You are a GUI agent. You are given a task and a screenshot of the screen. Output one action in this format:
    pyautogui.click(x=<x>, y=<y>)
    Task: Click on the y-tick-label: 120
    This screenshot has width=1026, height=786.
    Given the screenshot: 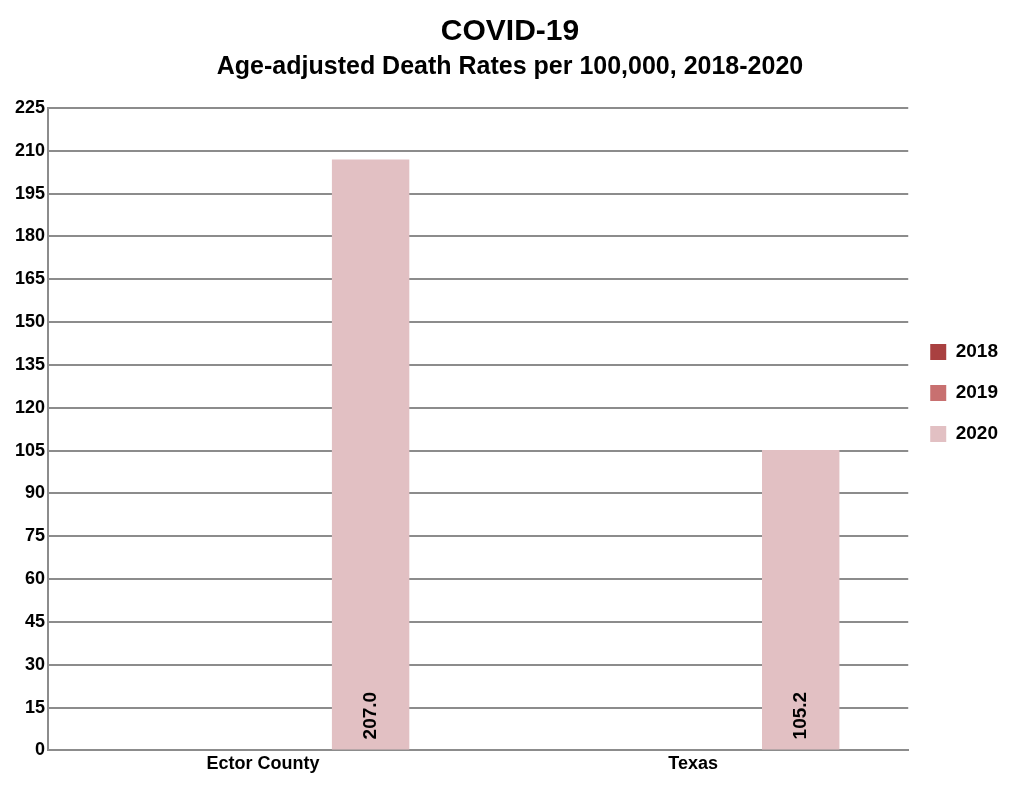 What is the action you would take?
    pyautogui.click(x=30, y=406)
    